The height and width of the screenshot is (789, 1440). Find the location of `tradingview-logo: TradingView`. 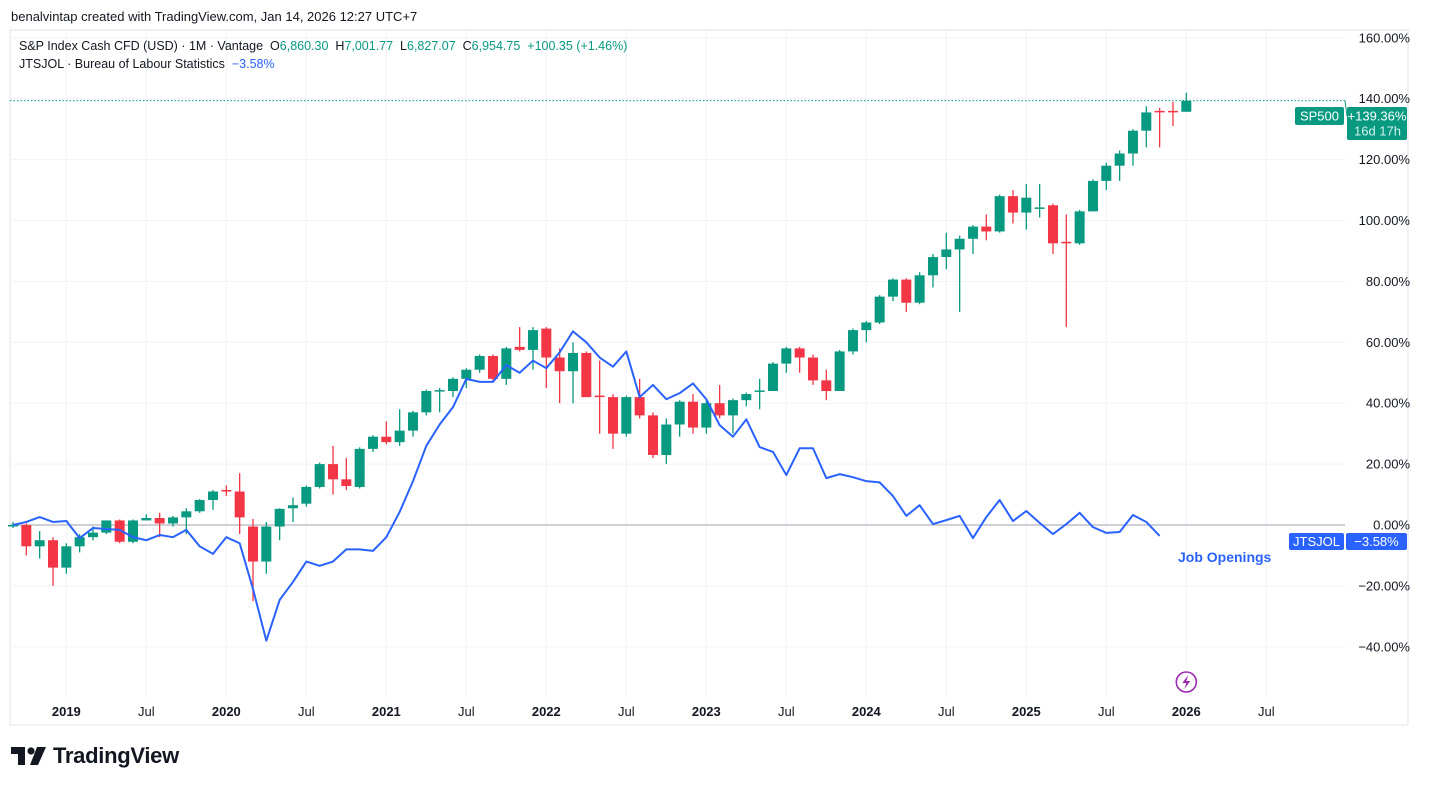

tradingview-logo: TradingView is located at coordinates (95, 756).